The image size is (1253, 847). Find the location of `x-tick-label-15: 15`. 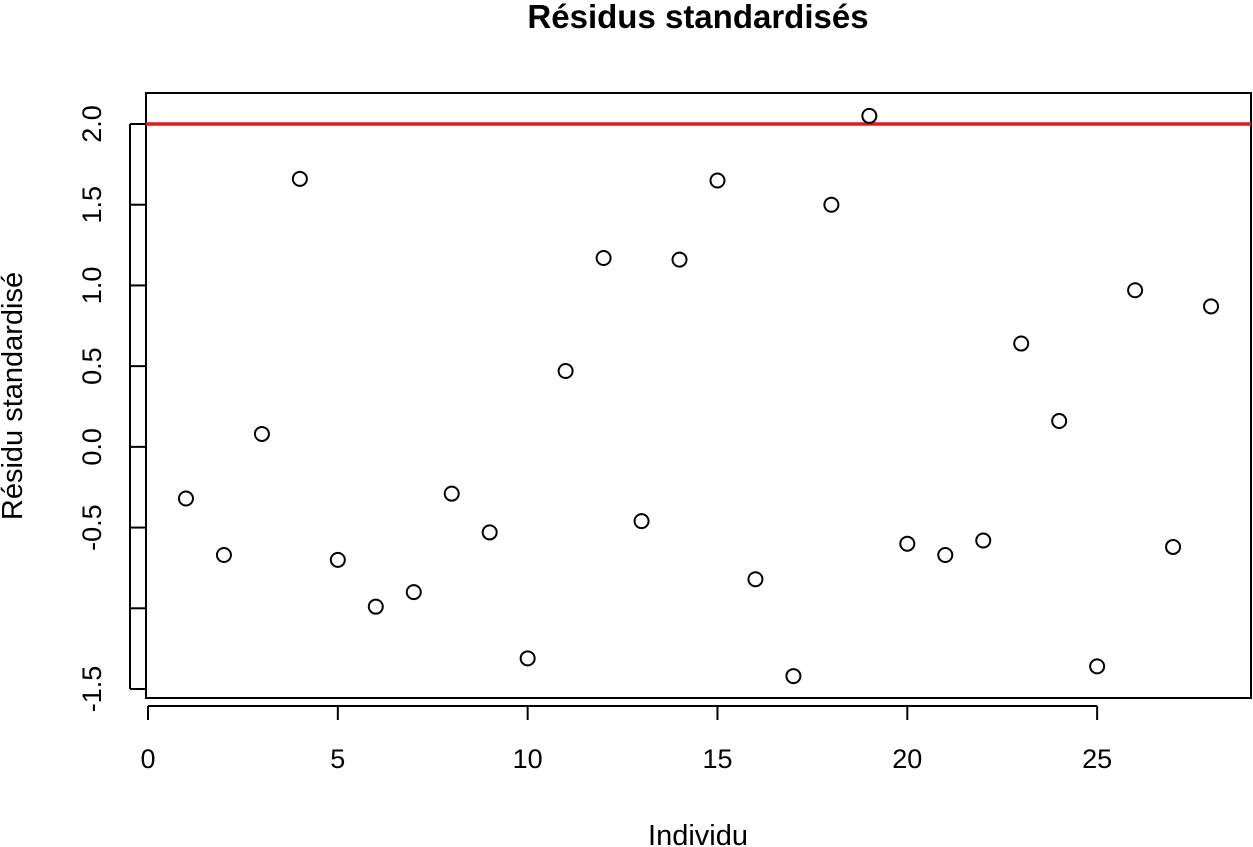

x-tick-label-15: 15 is located at coordinates (717, 759).